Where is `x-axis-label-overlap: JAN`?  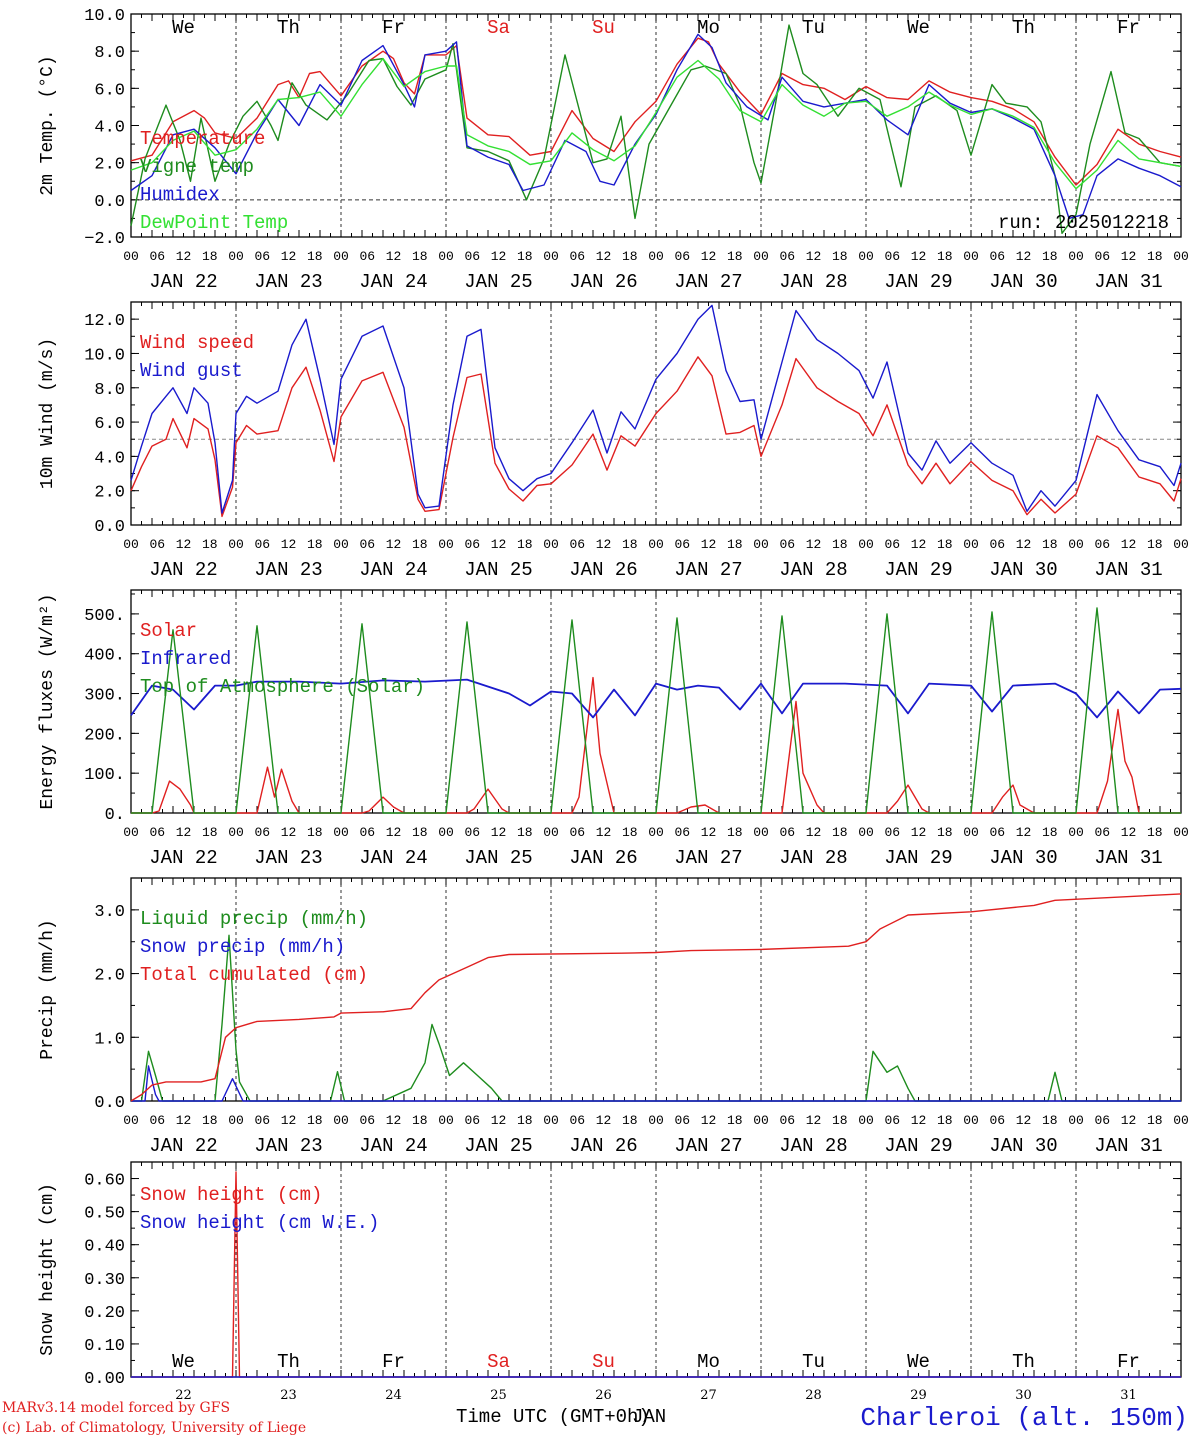 x-axis-label-overlap: JAN is located at coordinates (649, 1417).